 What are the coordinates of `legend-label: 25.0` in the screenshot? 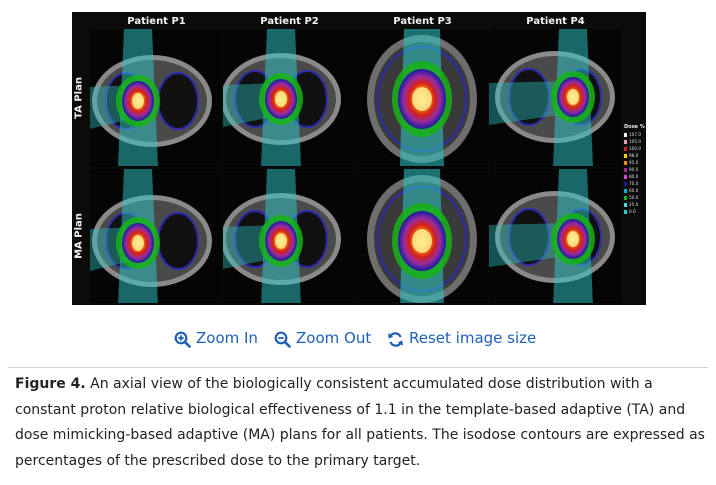 It's located at (634, 204).